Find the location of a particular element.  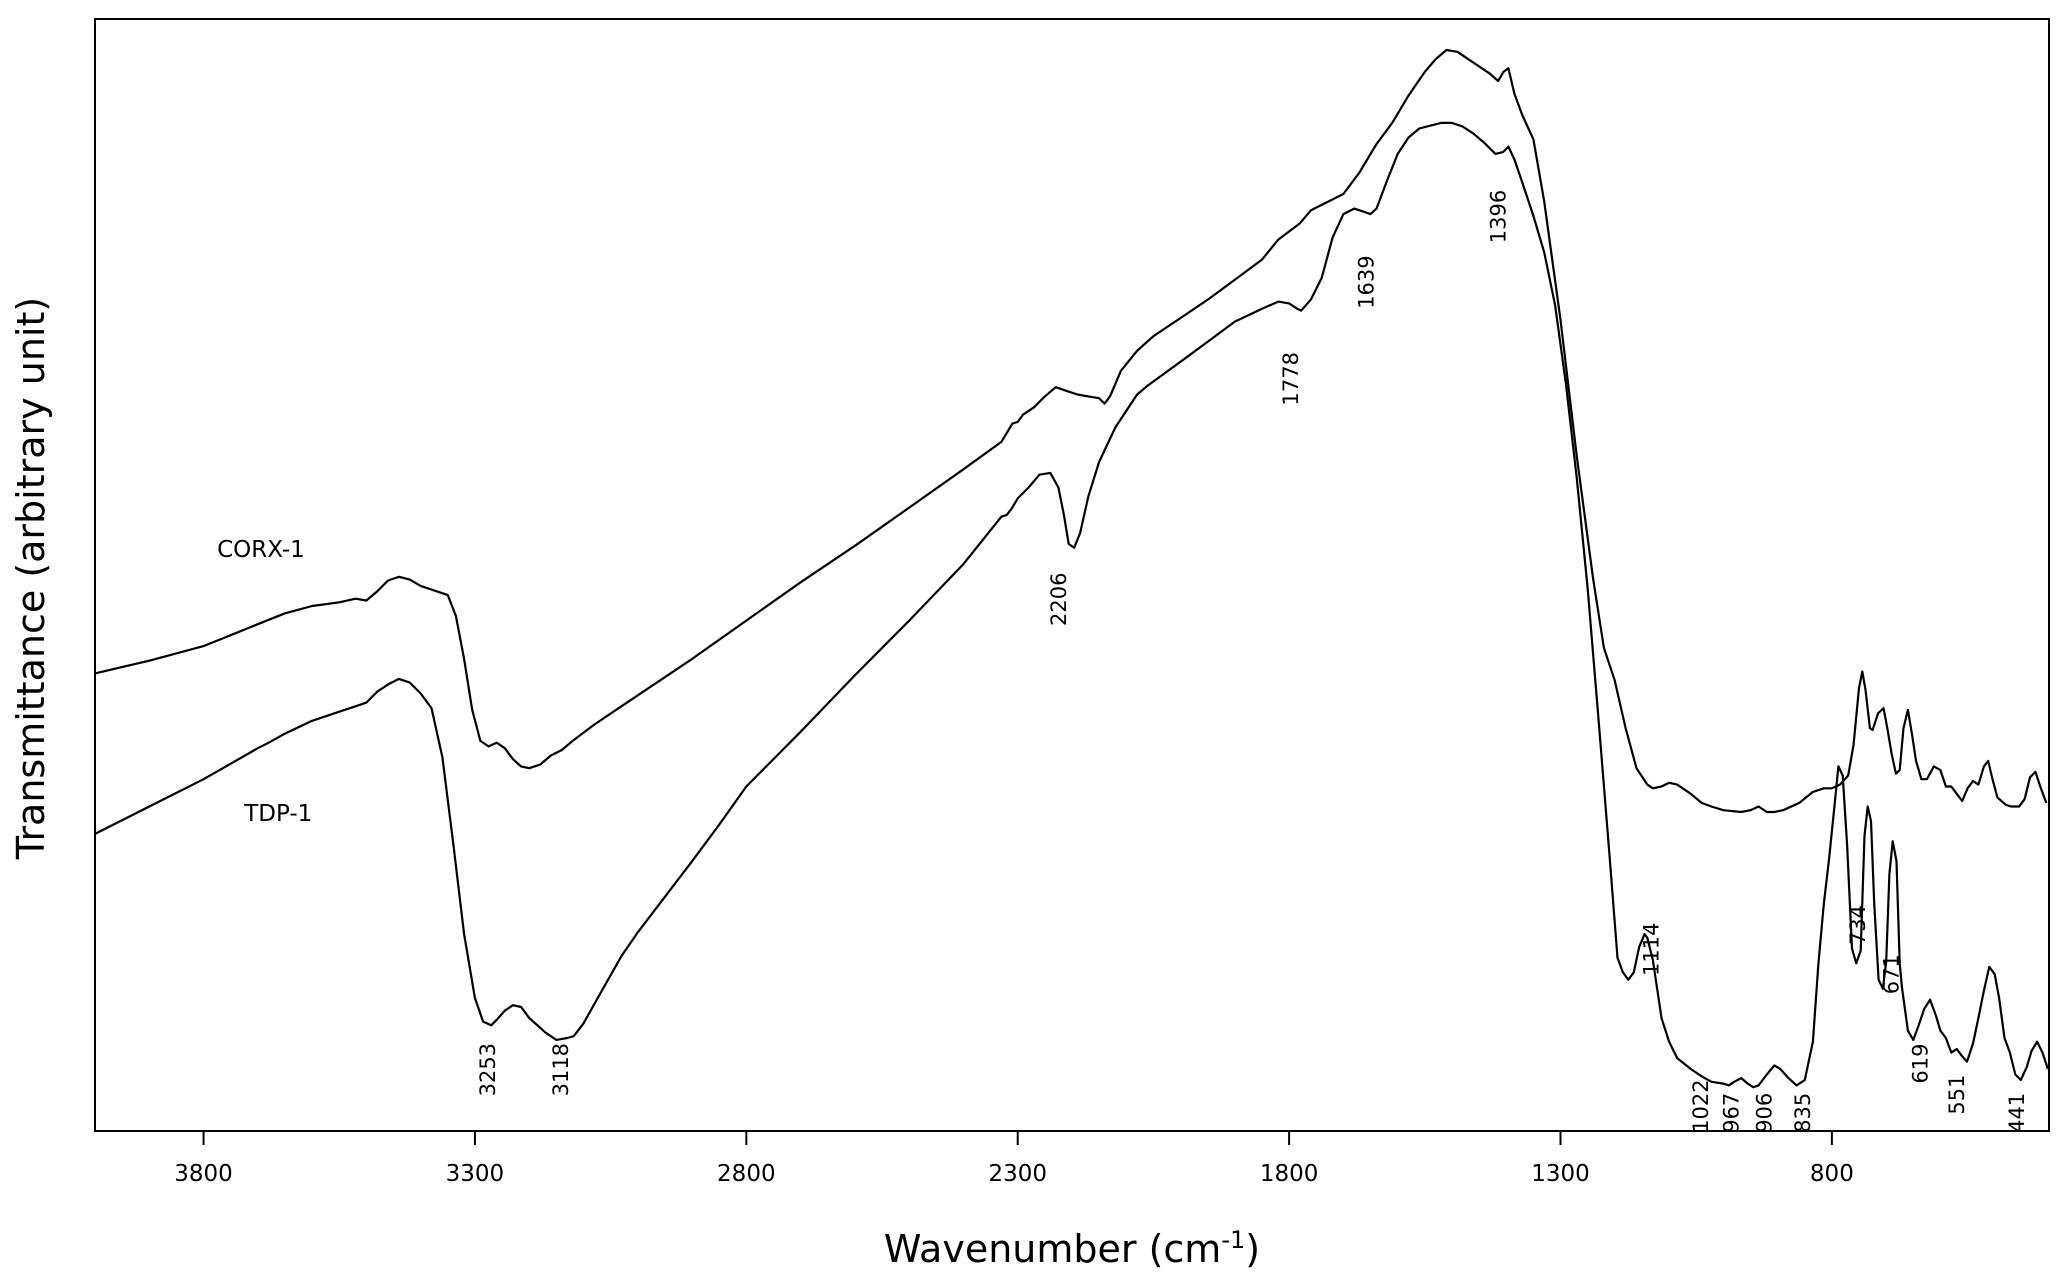

x-tick-label-2800: 2800 is located at coordinates (746, 1174).